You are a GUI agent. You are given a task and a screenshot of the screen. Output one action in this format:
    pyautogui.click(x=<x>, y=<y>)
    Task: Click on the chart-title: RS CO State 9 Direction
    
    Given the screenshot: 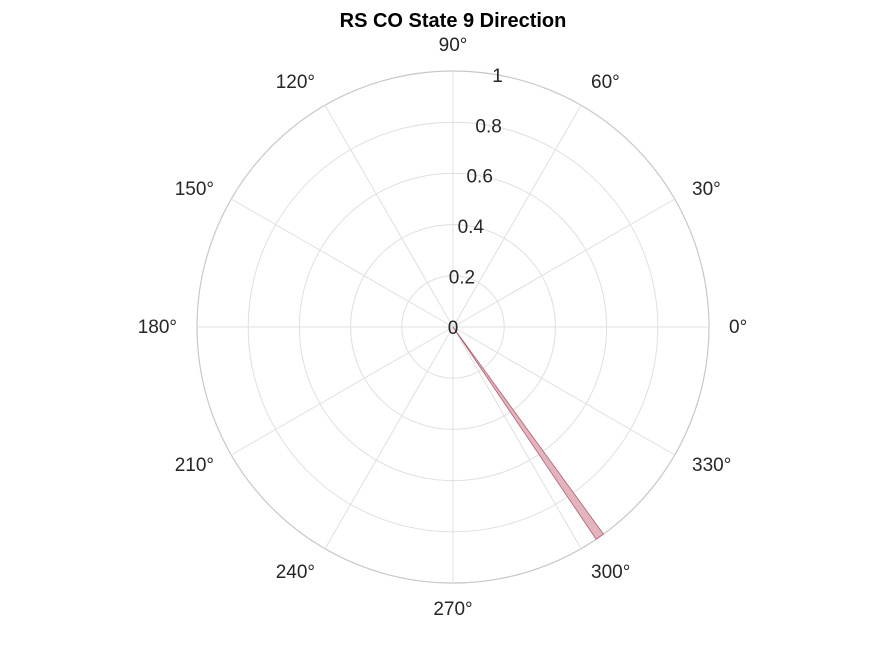 What is the action you would take?
    pyautogui.click(x=453, y=21)
    